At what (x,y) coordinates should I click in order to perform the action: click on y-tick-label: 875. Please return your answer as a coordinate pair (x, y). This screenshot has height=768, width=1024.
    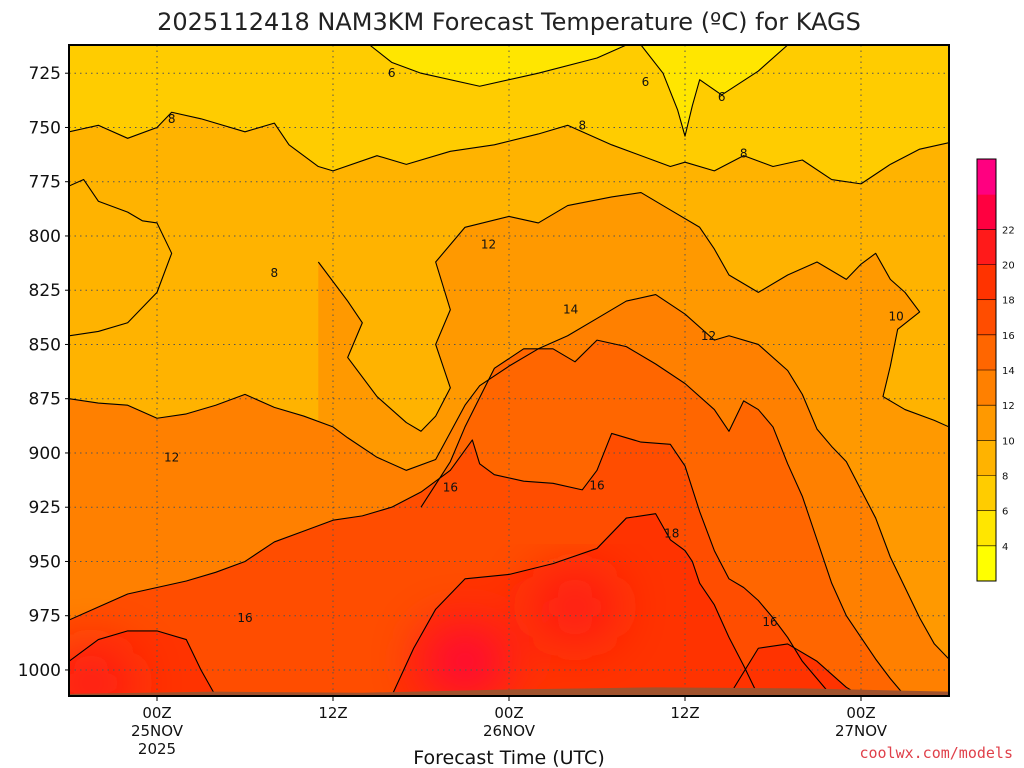
    Looking at the image, I should click on (45, 400).